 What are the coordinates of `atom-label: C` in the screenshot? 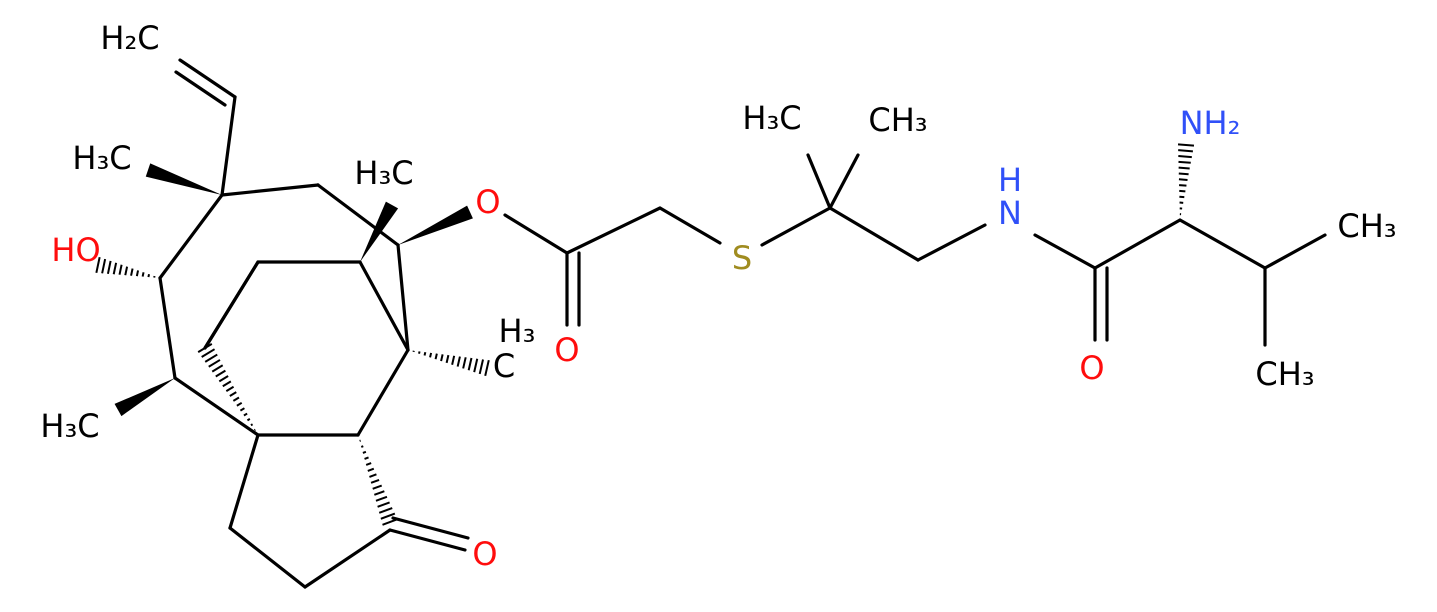 It's located at (504, 366).